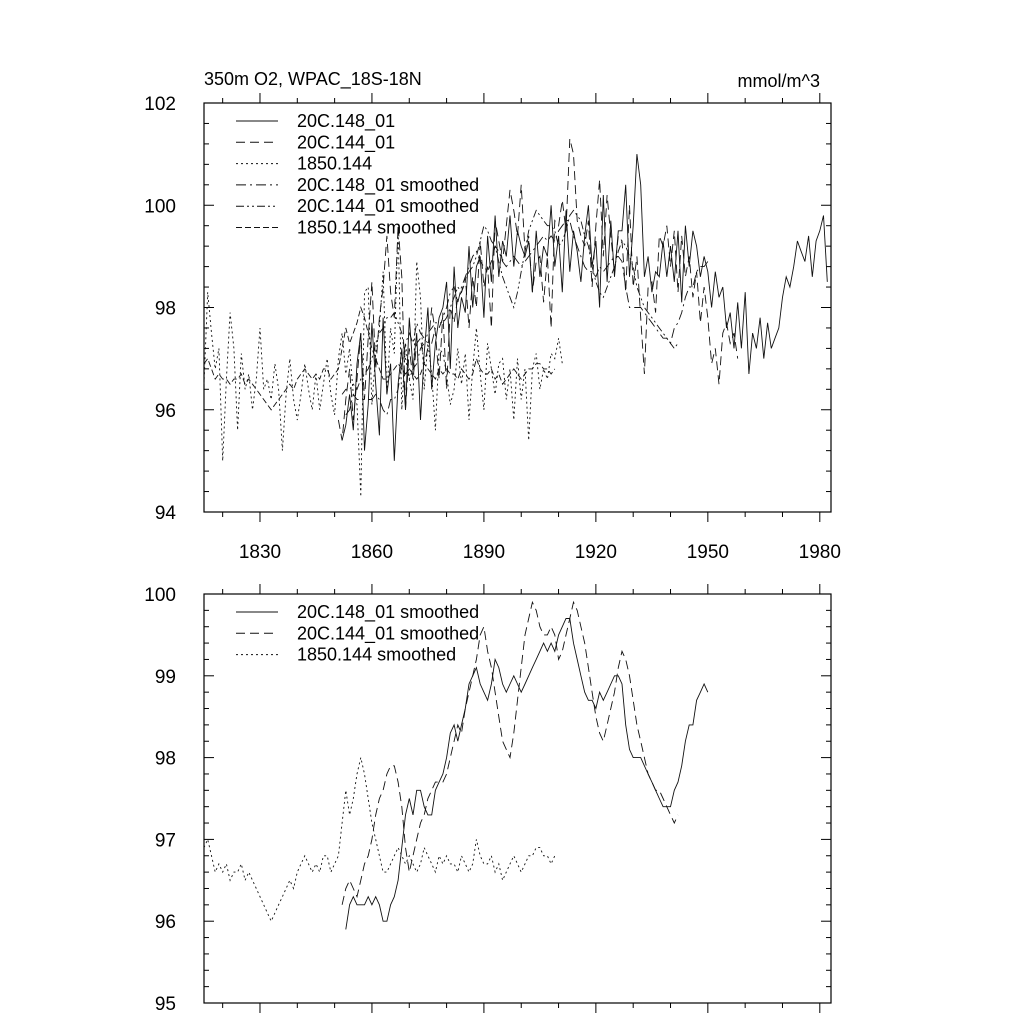  Describe the element at coordinates (165, 1004) in the screenshot. I see `bottom-y-tick-label: 95` at that location.